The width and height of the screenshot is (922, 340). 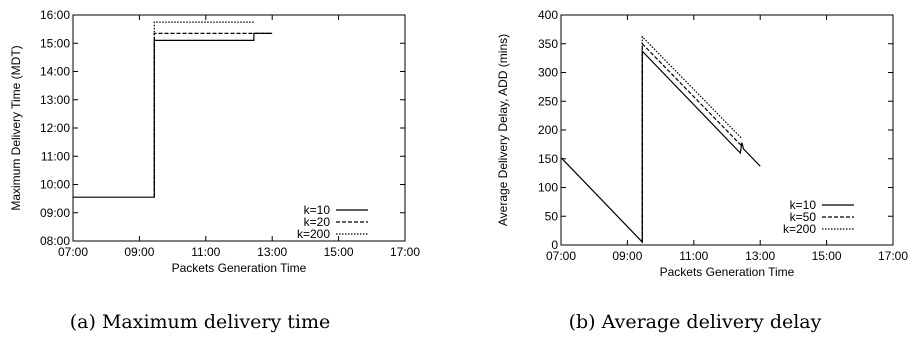 What do you see at coordinates (548, 44) in the screenshot?
I see `y-tick-label: 350` at bounding box center [548, 44].